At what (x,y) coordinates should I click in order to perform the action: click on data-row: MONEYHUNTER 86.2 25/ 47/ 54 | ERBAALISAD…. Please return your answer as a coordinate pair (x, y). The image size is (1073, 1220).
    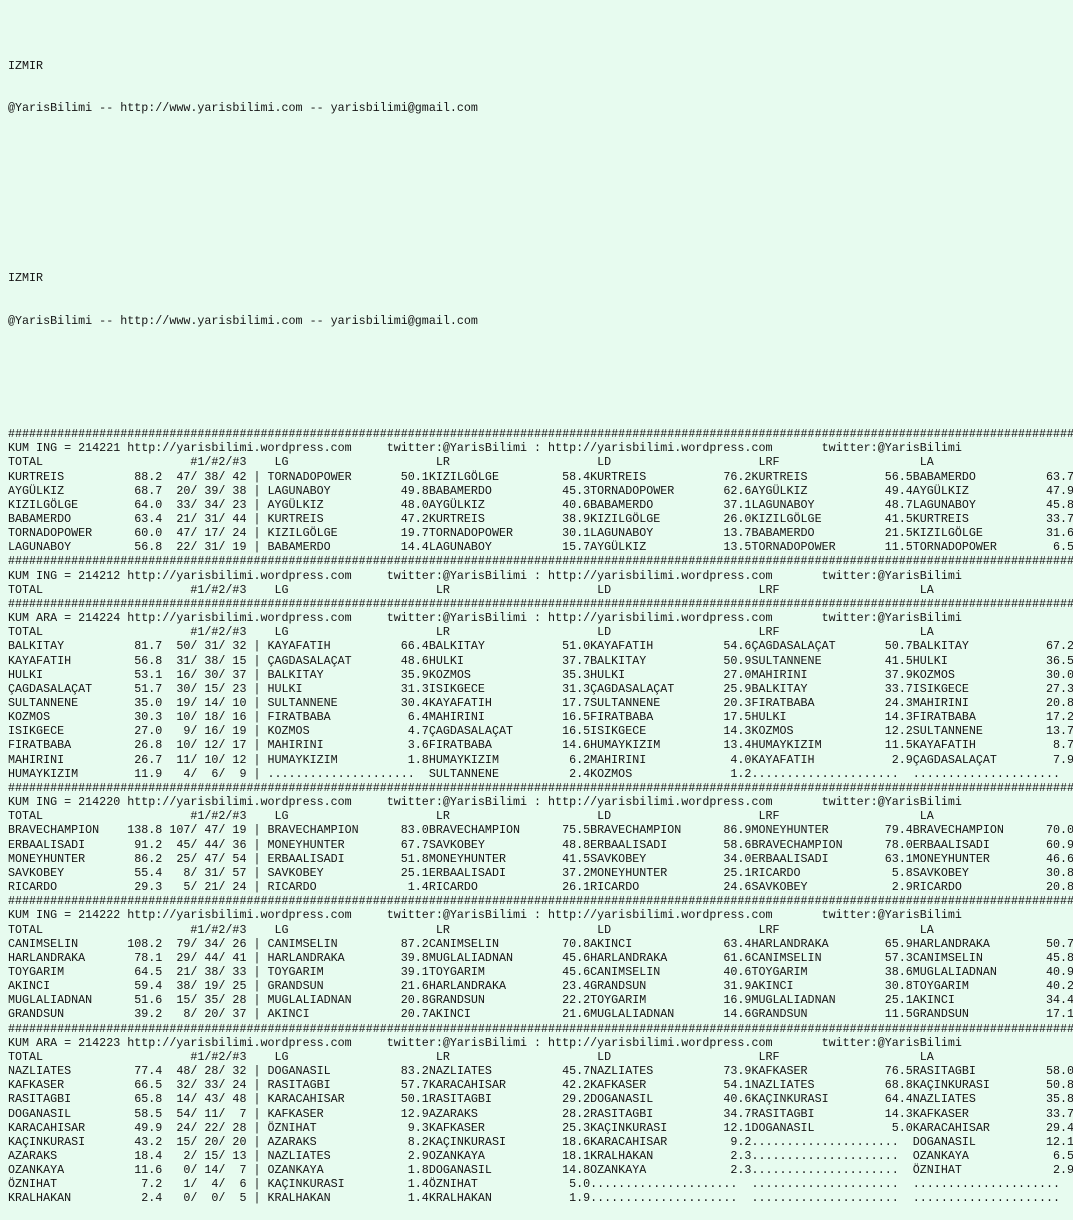
    Looking at the image, I should click on (540, 858).